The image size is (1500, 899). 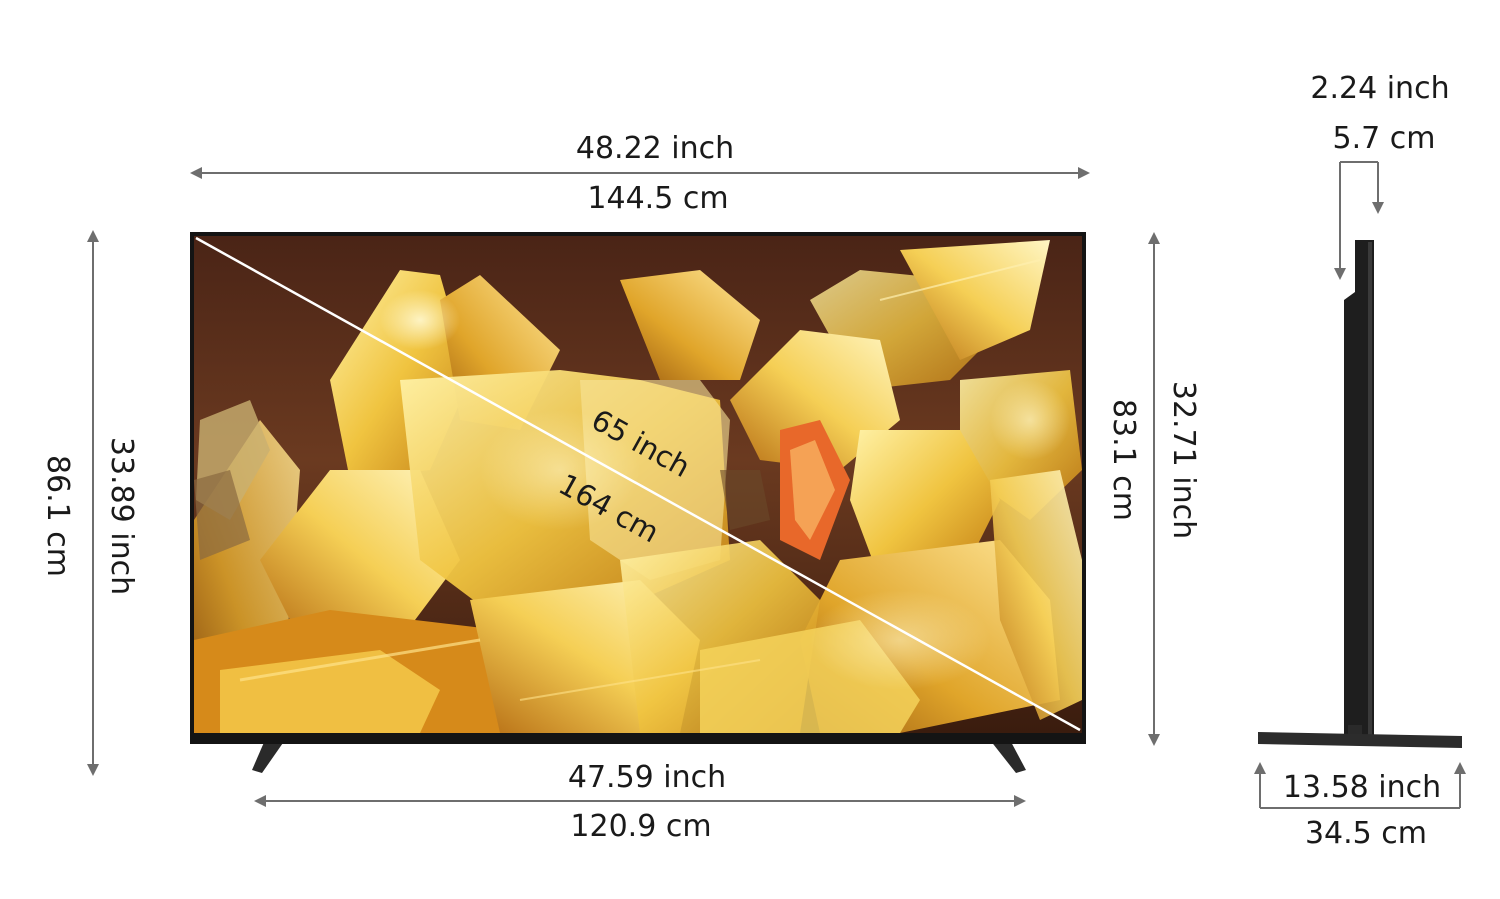 What do you see at coordinates (1359, 489) in the screenshot?
I see `side-panel` at bounding box center [1359, 489].